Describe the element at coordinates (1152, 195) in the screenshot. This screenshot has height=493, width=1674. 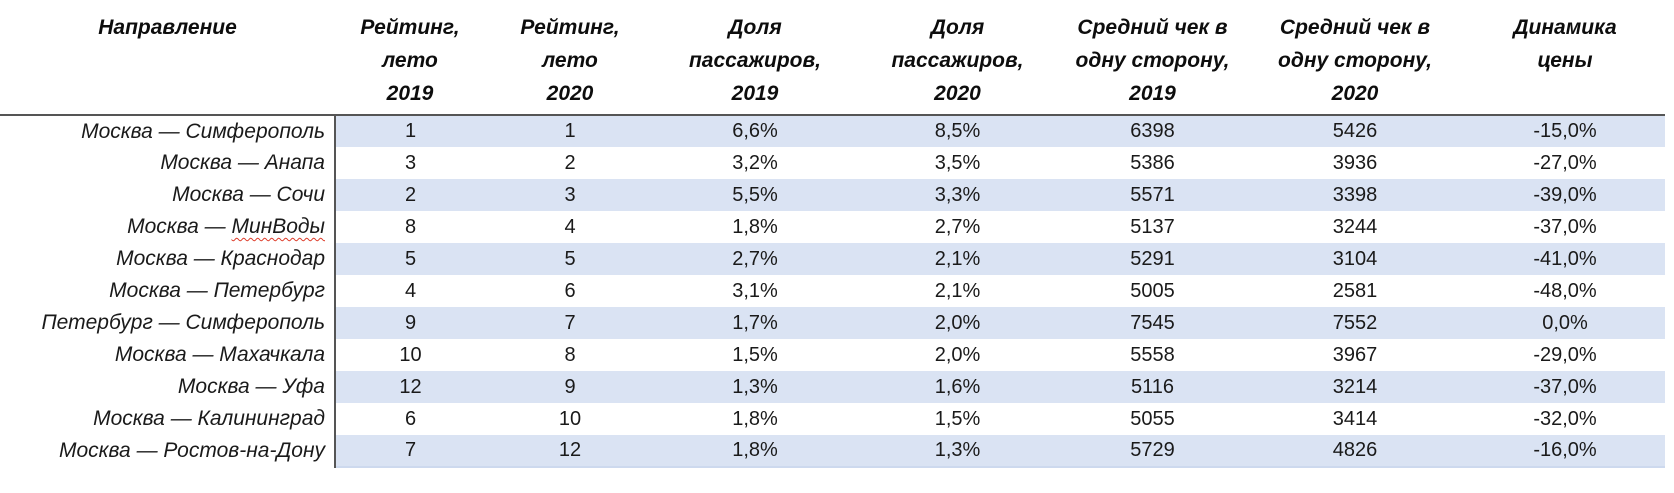
I see `check-2019-cell: 5571` at that location.